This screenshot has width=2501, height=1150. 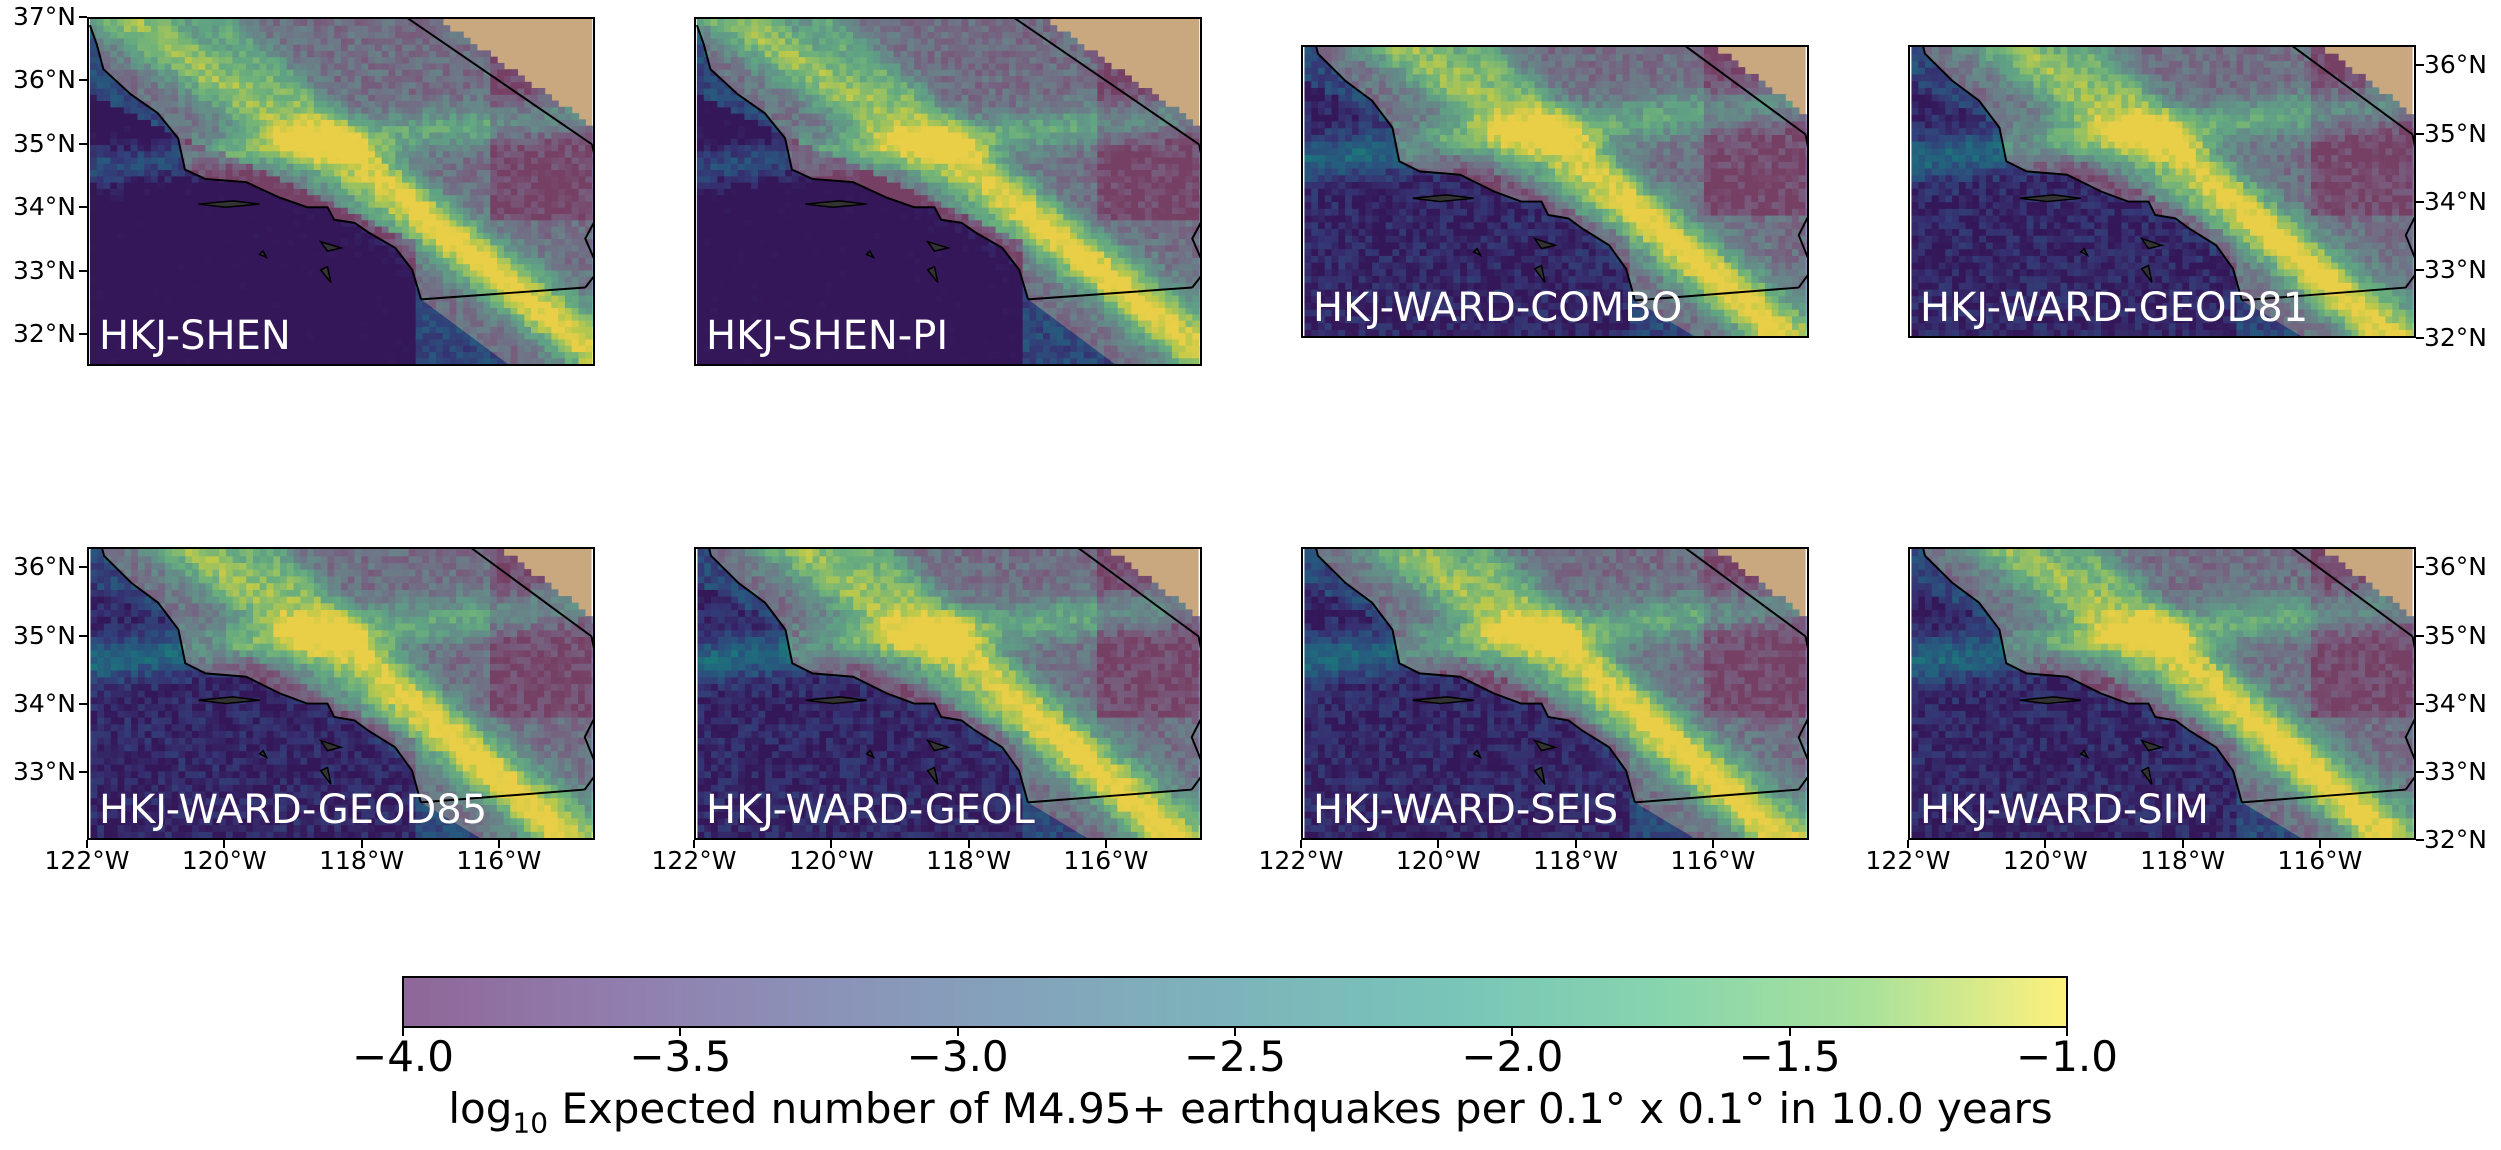 I want to click on axis-tick-label: 118°W, so click(x=2183, y=860).